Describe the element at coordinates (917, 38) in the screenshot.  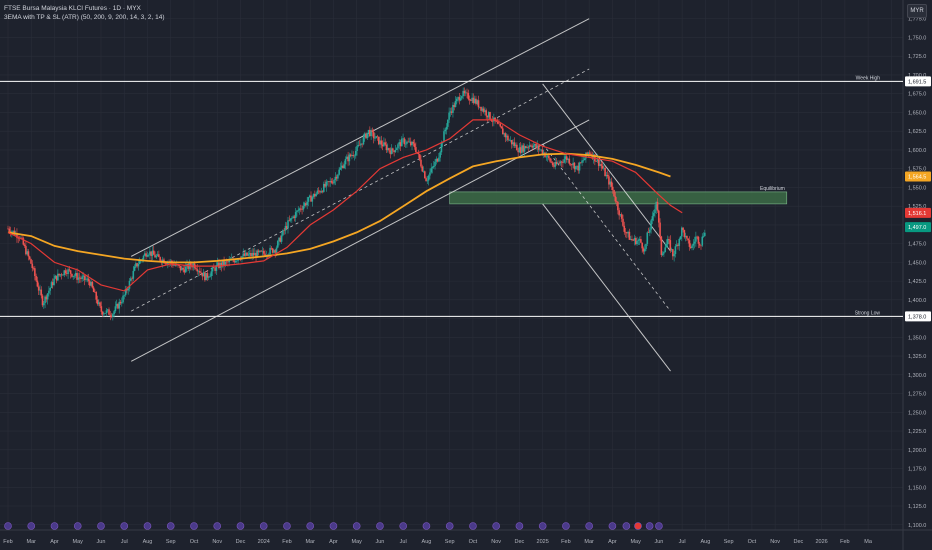
I see `y-tick-label: 1,750.0` at that location.